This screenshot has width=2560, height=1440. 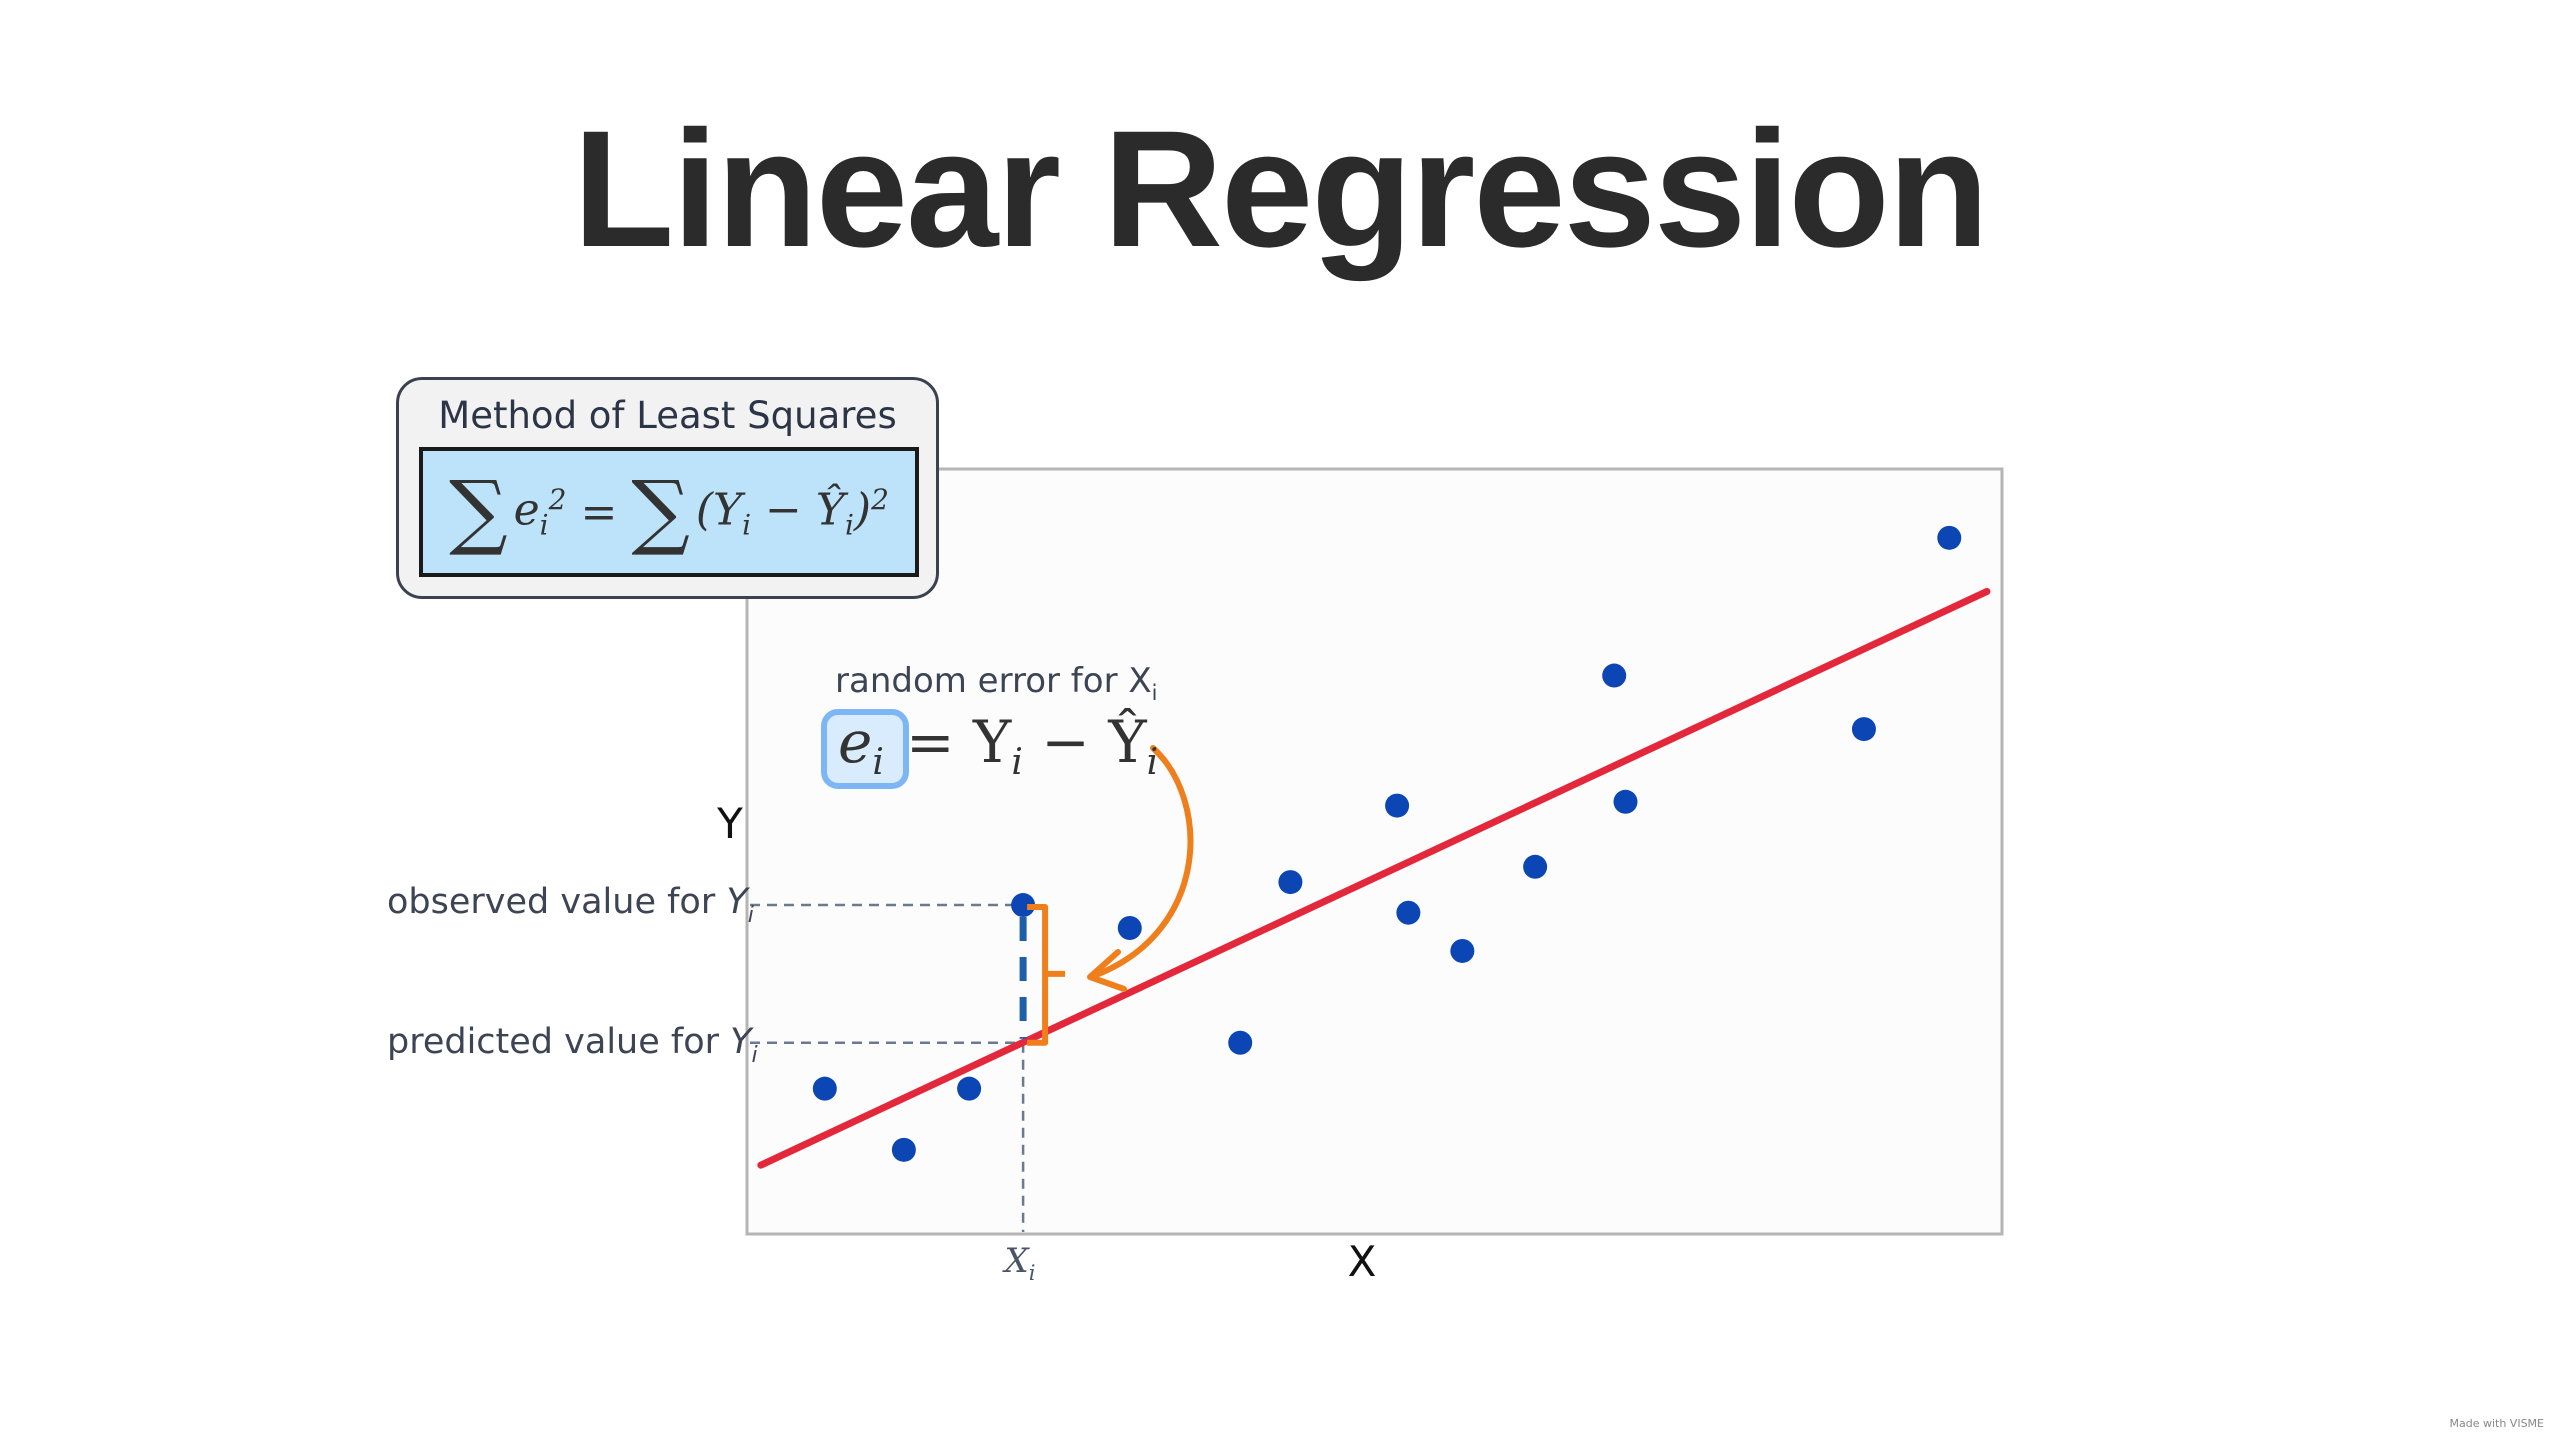 I want to click on sum-symbol: ∑, so click(x=478, y=511).